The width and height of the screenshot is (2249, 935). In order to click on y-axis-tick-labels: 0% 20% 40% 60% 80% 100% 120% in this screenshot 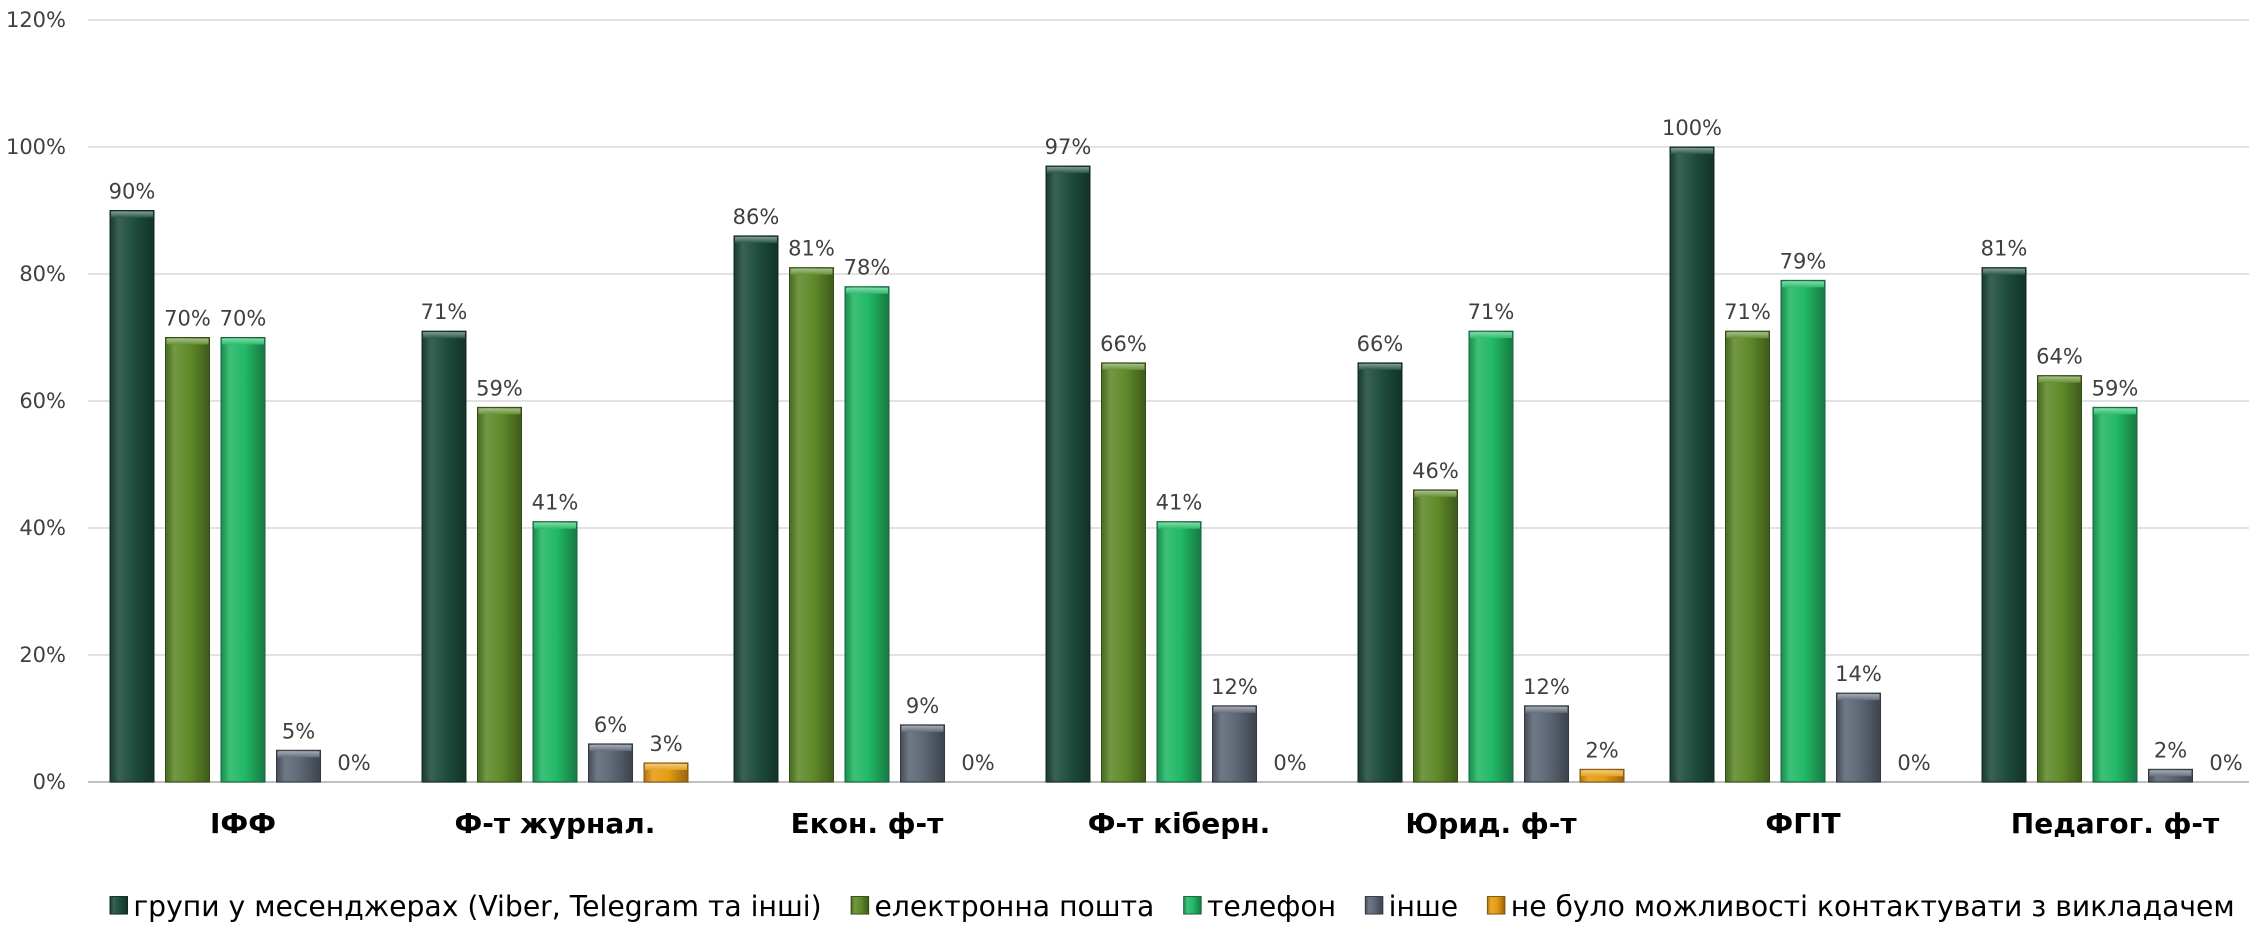, I will do `click(36, 401)`.